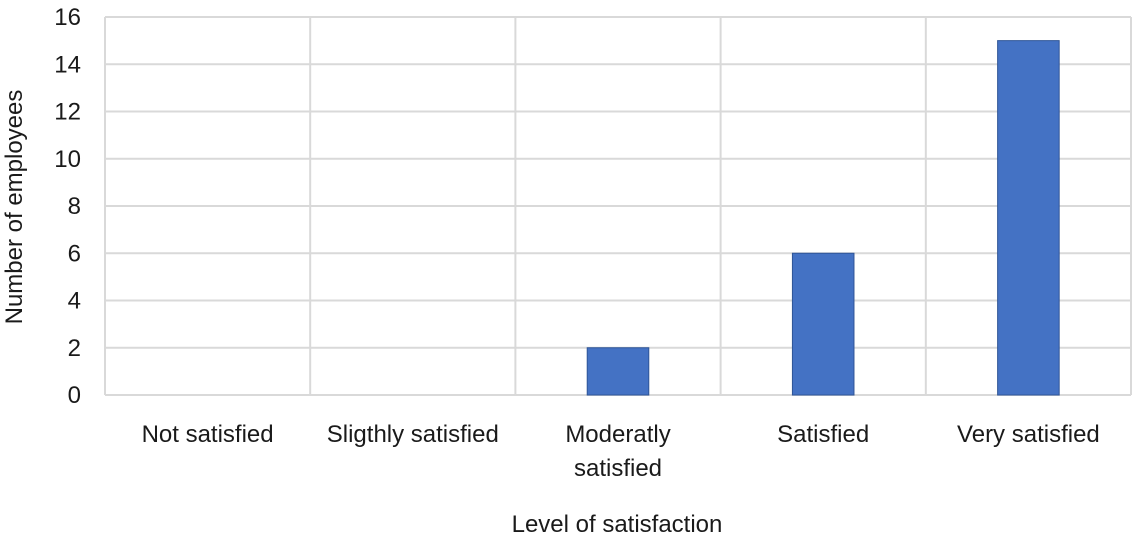  What do you see at coordinates (74, 253) in the screenshot?
I see `y-tick-label: 6` at bounding box center [74, 253].